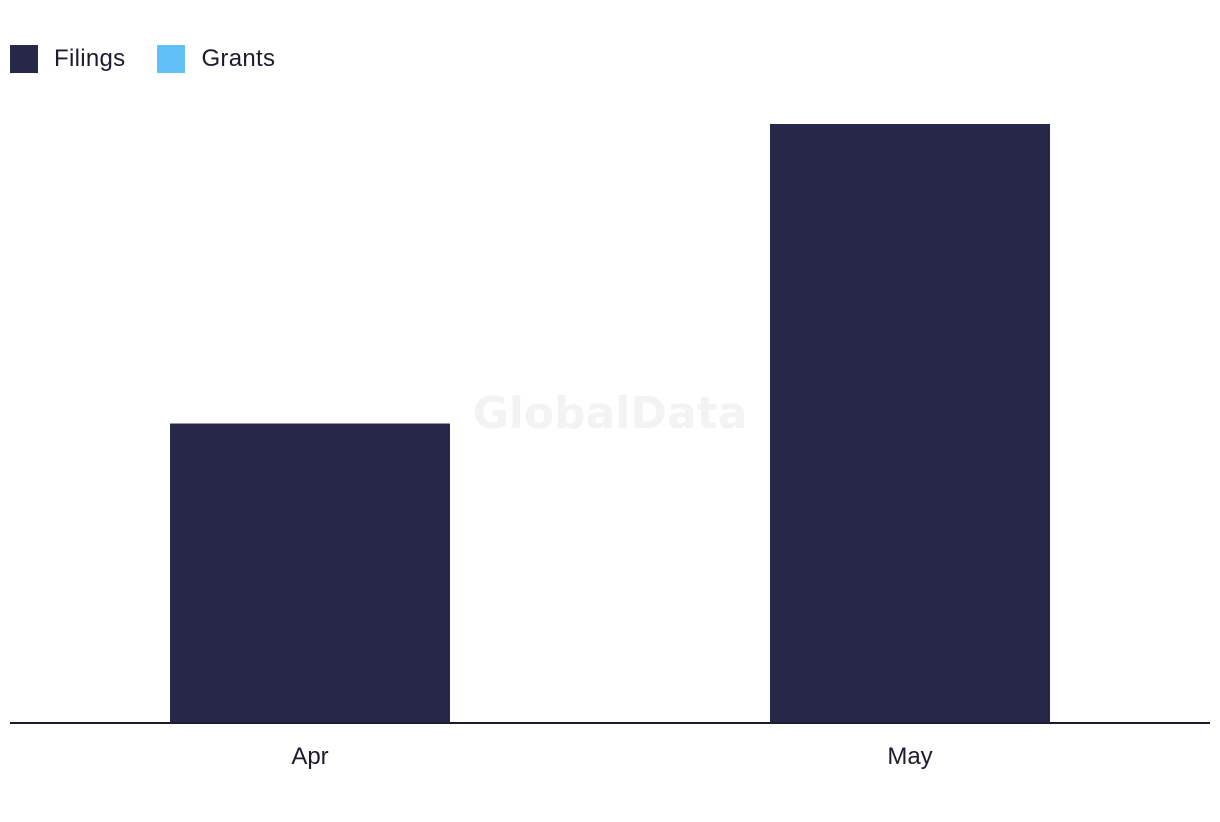  I want to click on legend-item-grants: Grants, so click(216, 59).